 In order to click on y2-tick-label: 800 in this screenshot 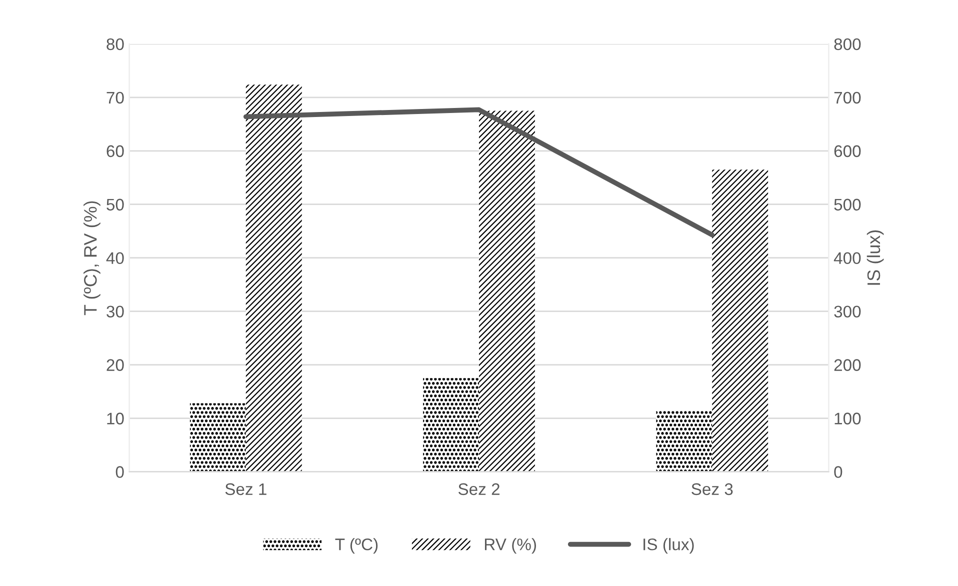, I will do `click(847, 44)`.